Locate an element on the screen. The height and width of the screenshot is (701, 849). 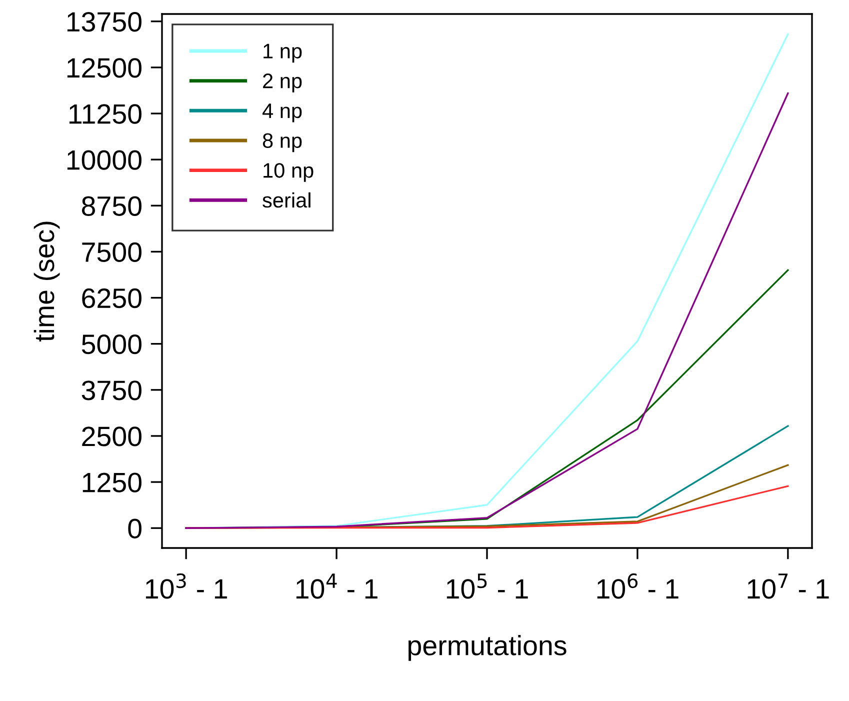
y-tick-label: 10000 is located at coordinates (104, 160).